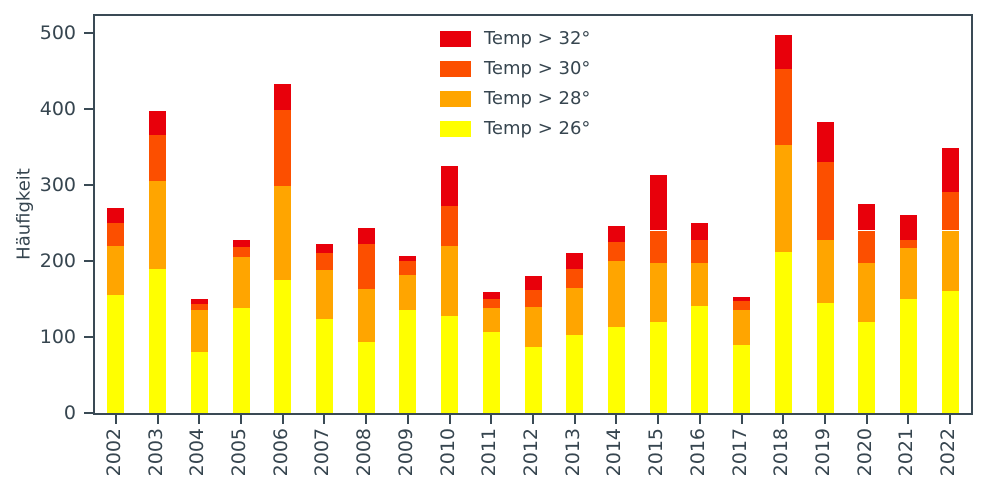 The image size is (1000, 500). I want to click on x-tick-label-2013: 2013, so click(572, 452).